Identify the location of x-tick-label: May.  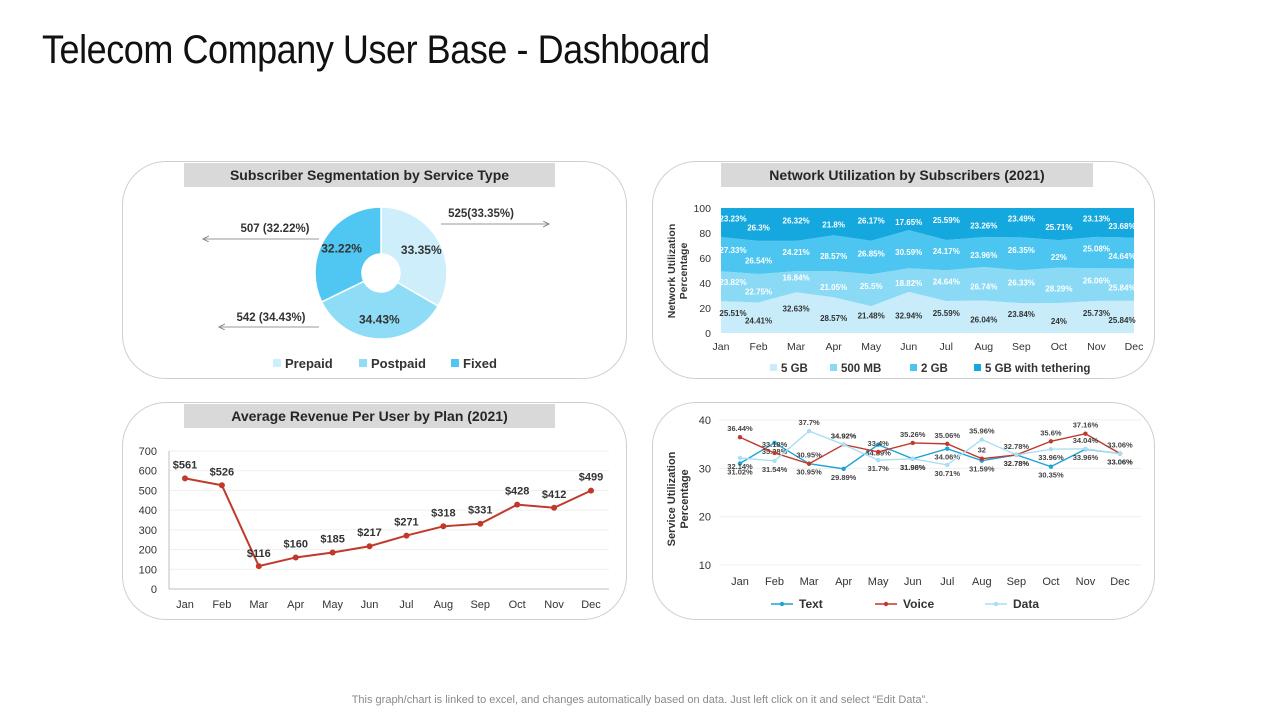
(871, 347).